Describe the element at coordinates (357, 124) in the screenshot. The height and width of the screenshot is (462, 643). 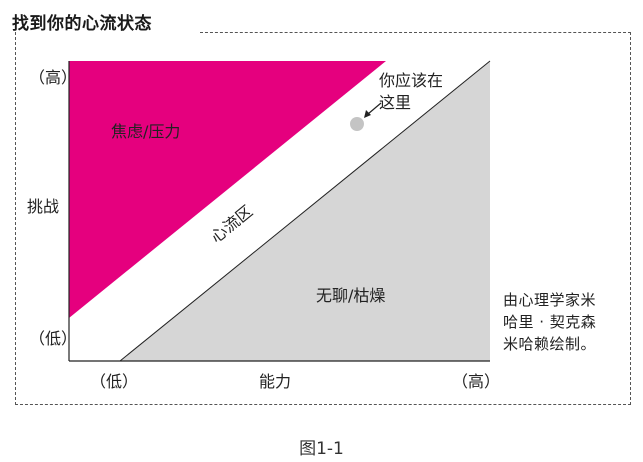
I see `you-should-be-here-dot` at that location.